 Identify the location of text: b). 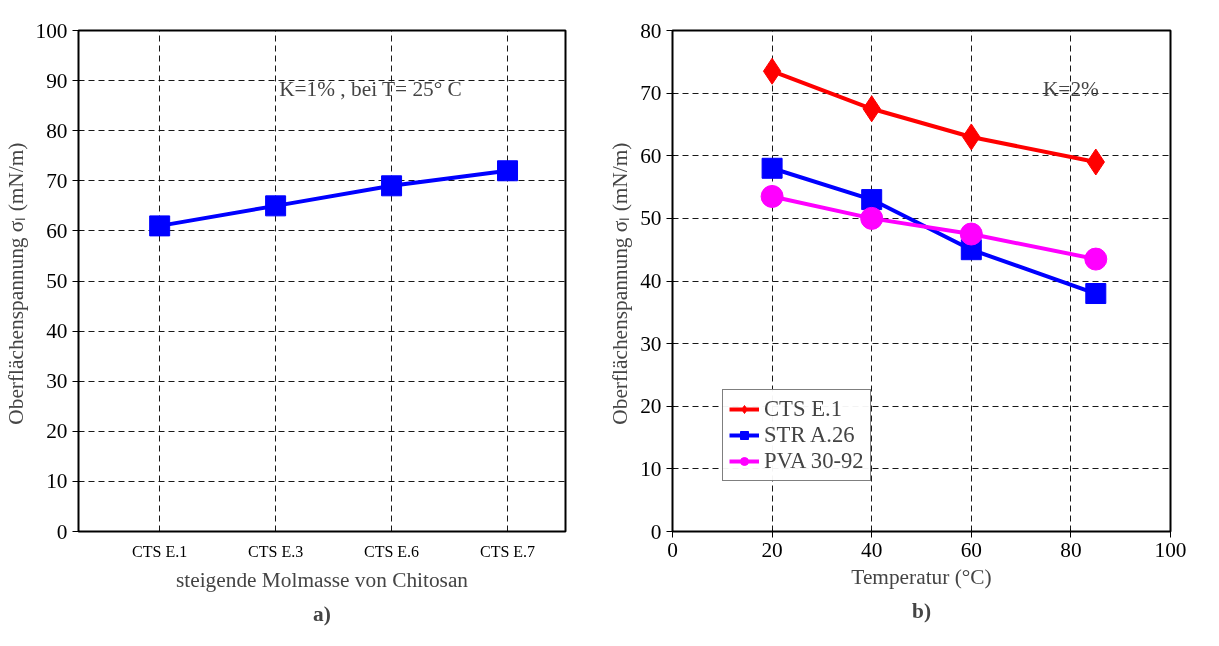
(921, 610).